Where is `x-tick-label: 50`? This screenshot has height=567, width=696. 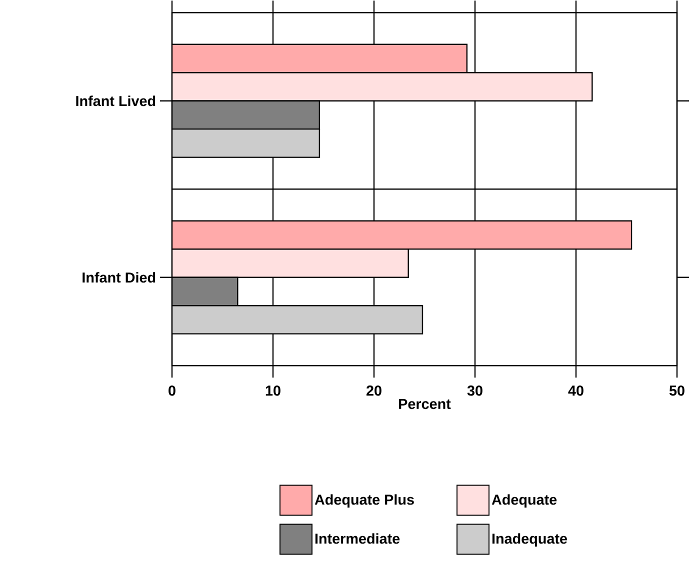 x-tick-label: 50 is located at coordinates (676, 391).